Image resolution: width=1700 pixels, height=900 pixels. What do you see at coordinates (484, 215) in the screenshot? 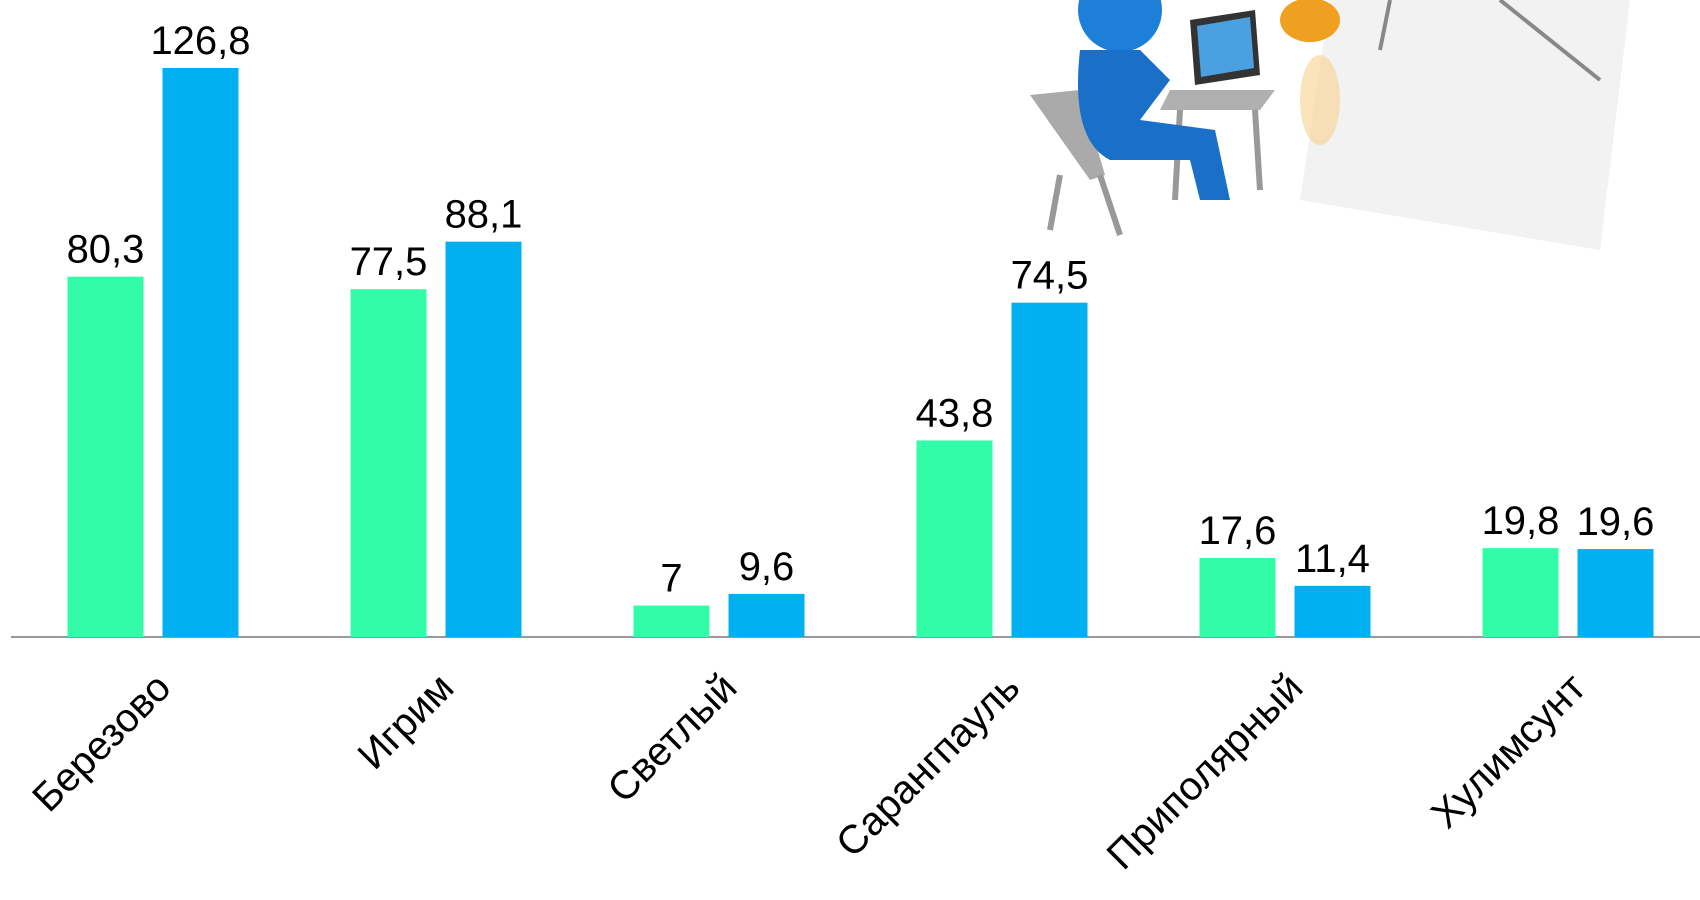
I see `value-label: 88,1` at bounding box center [484, 215].